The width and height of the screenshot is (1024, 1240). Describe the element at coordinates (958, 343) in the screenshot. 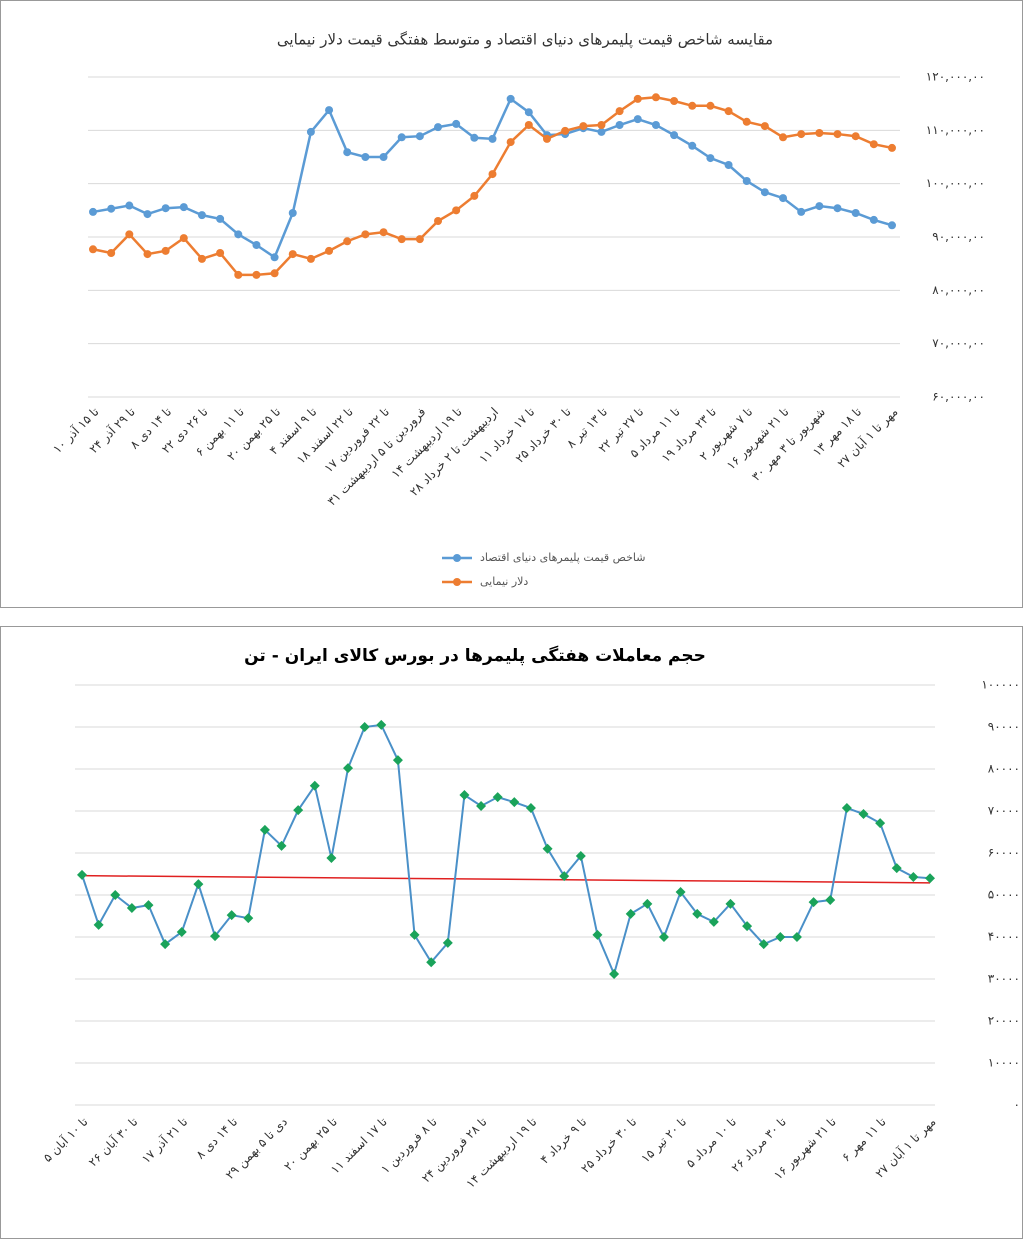

I see `y-tick-label: ۷۰,۰۰۰,۰۰` at that location.